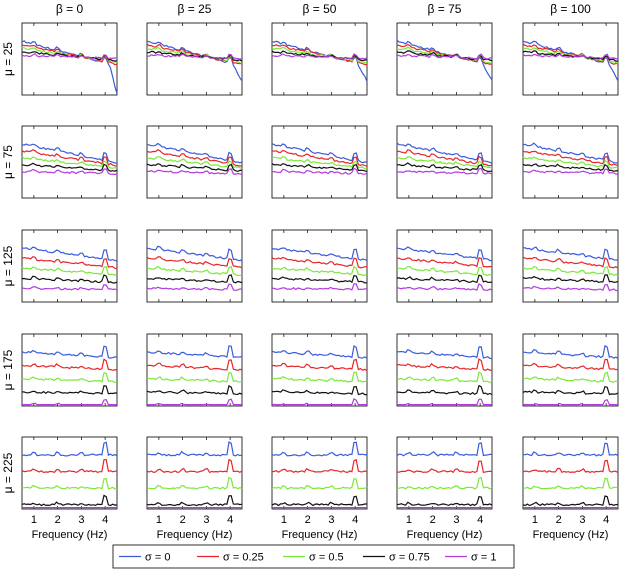 Image resolution: width=625 pixels, height=576 pixels. Describe the element at coordinates (8, 162) in the screenshot. I see `row-title: μ = 75` at that location.